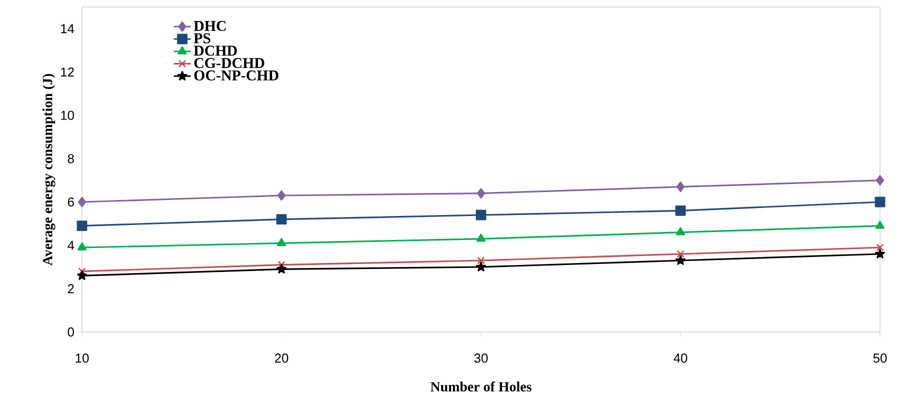  I want to click on legend-label: CG-DCHD, so click(229, 63).